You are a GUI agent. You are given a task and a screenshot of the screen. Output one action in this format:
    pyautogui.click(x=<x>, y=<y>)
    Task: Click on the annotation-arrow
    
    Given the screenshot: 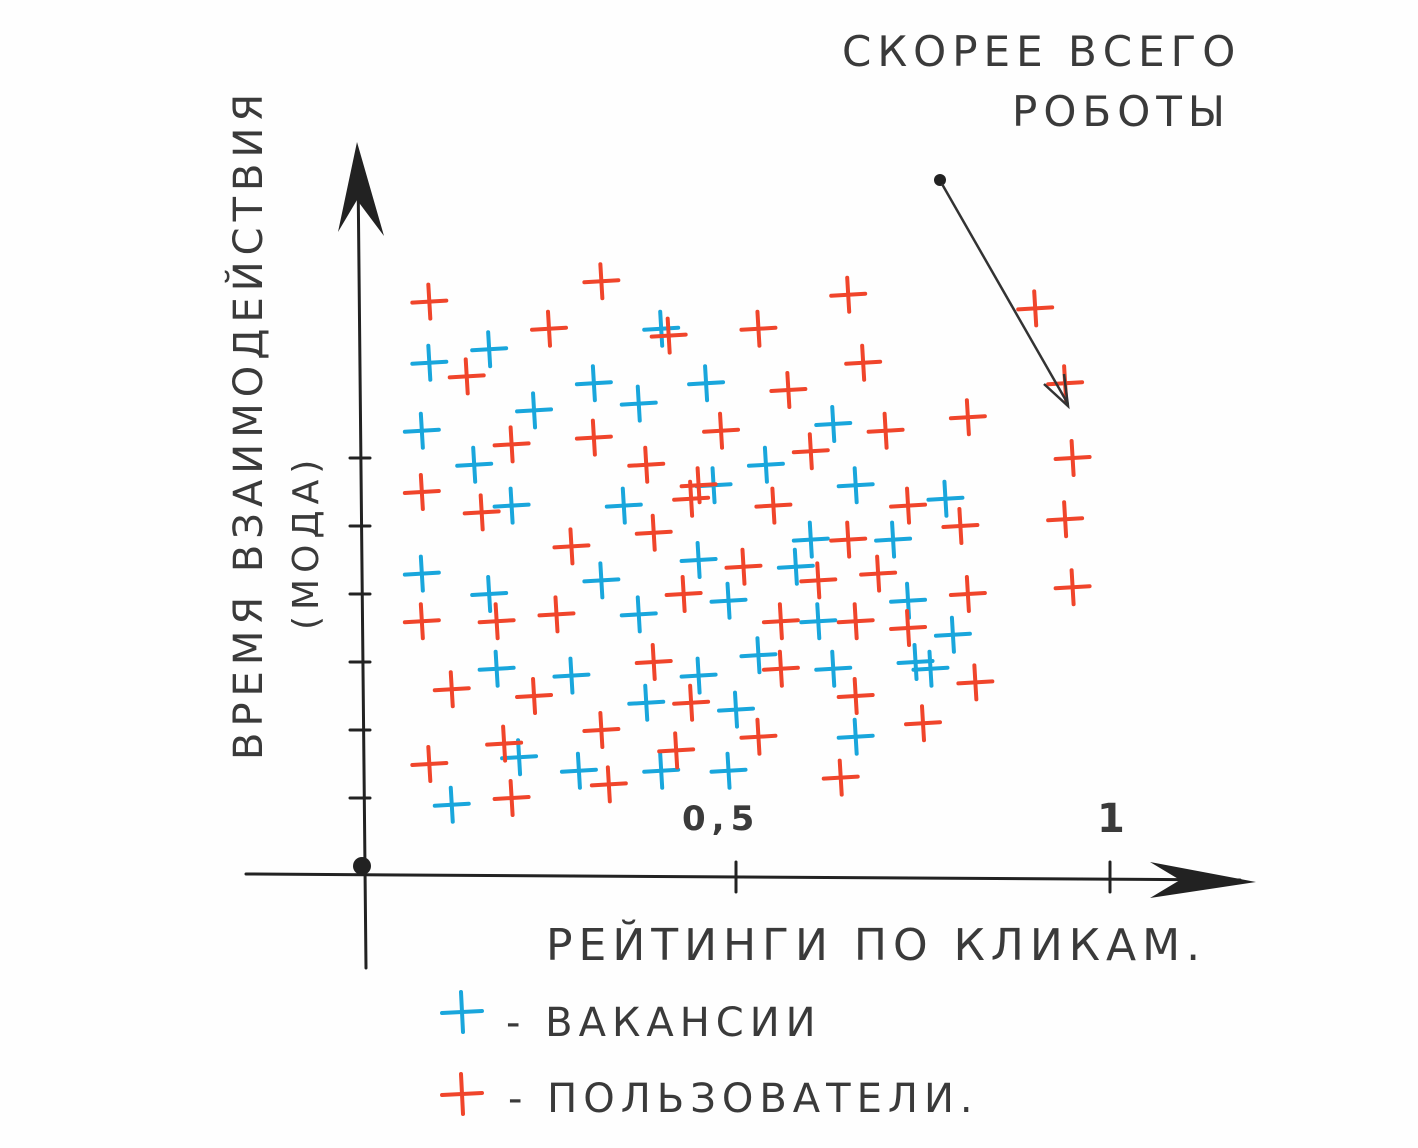 What is the action you would take?
    pyautogui.click(x=1002, y=292)
    